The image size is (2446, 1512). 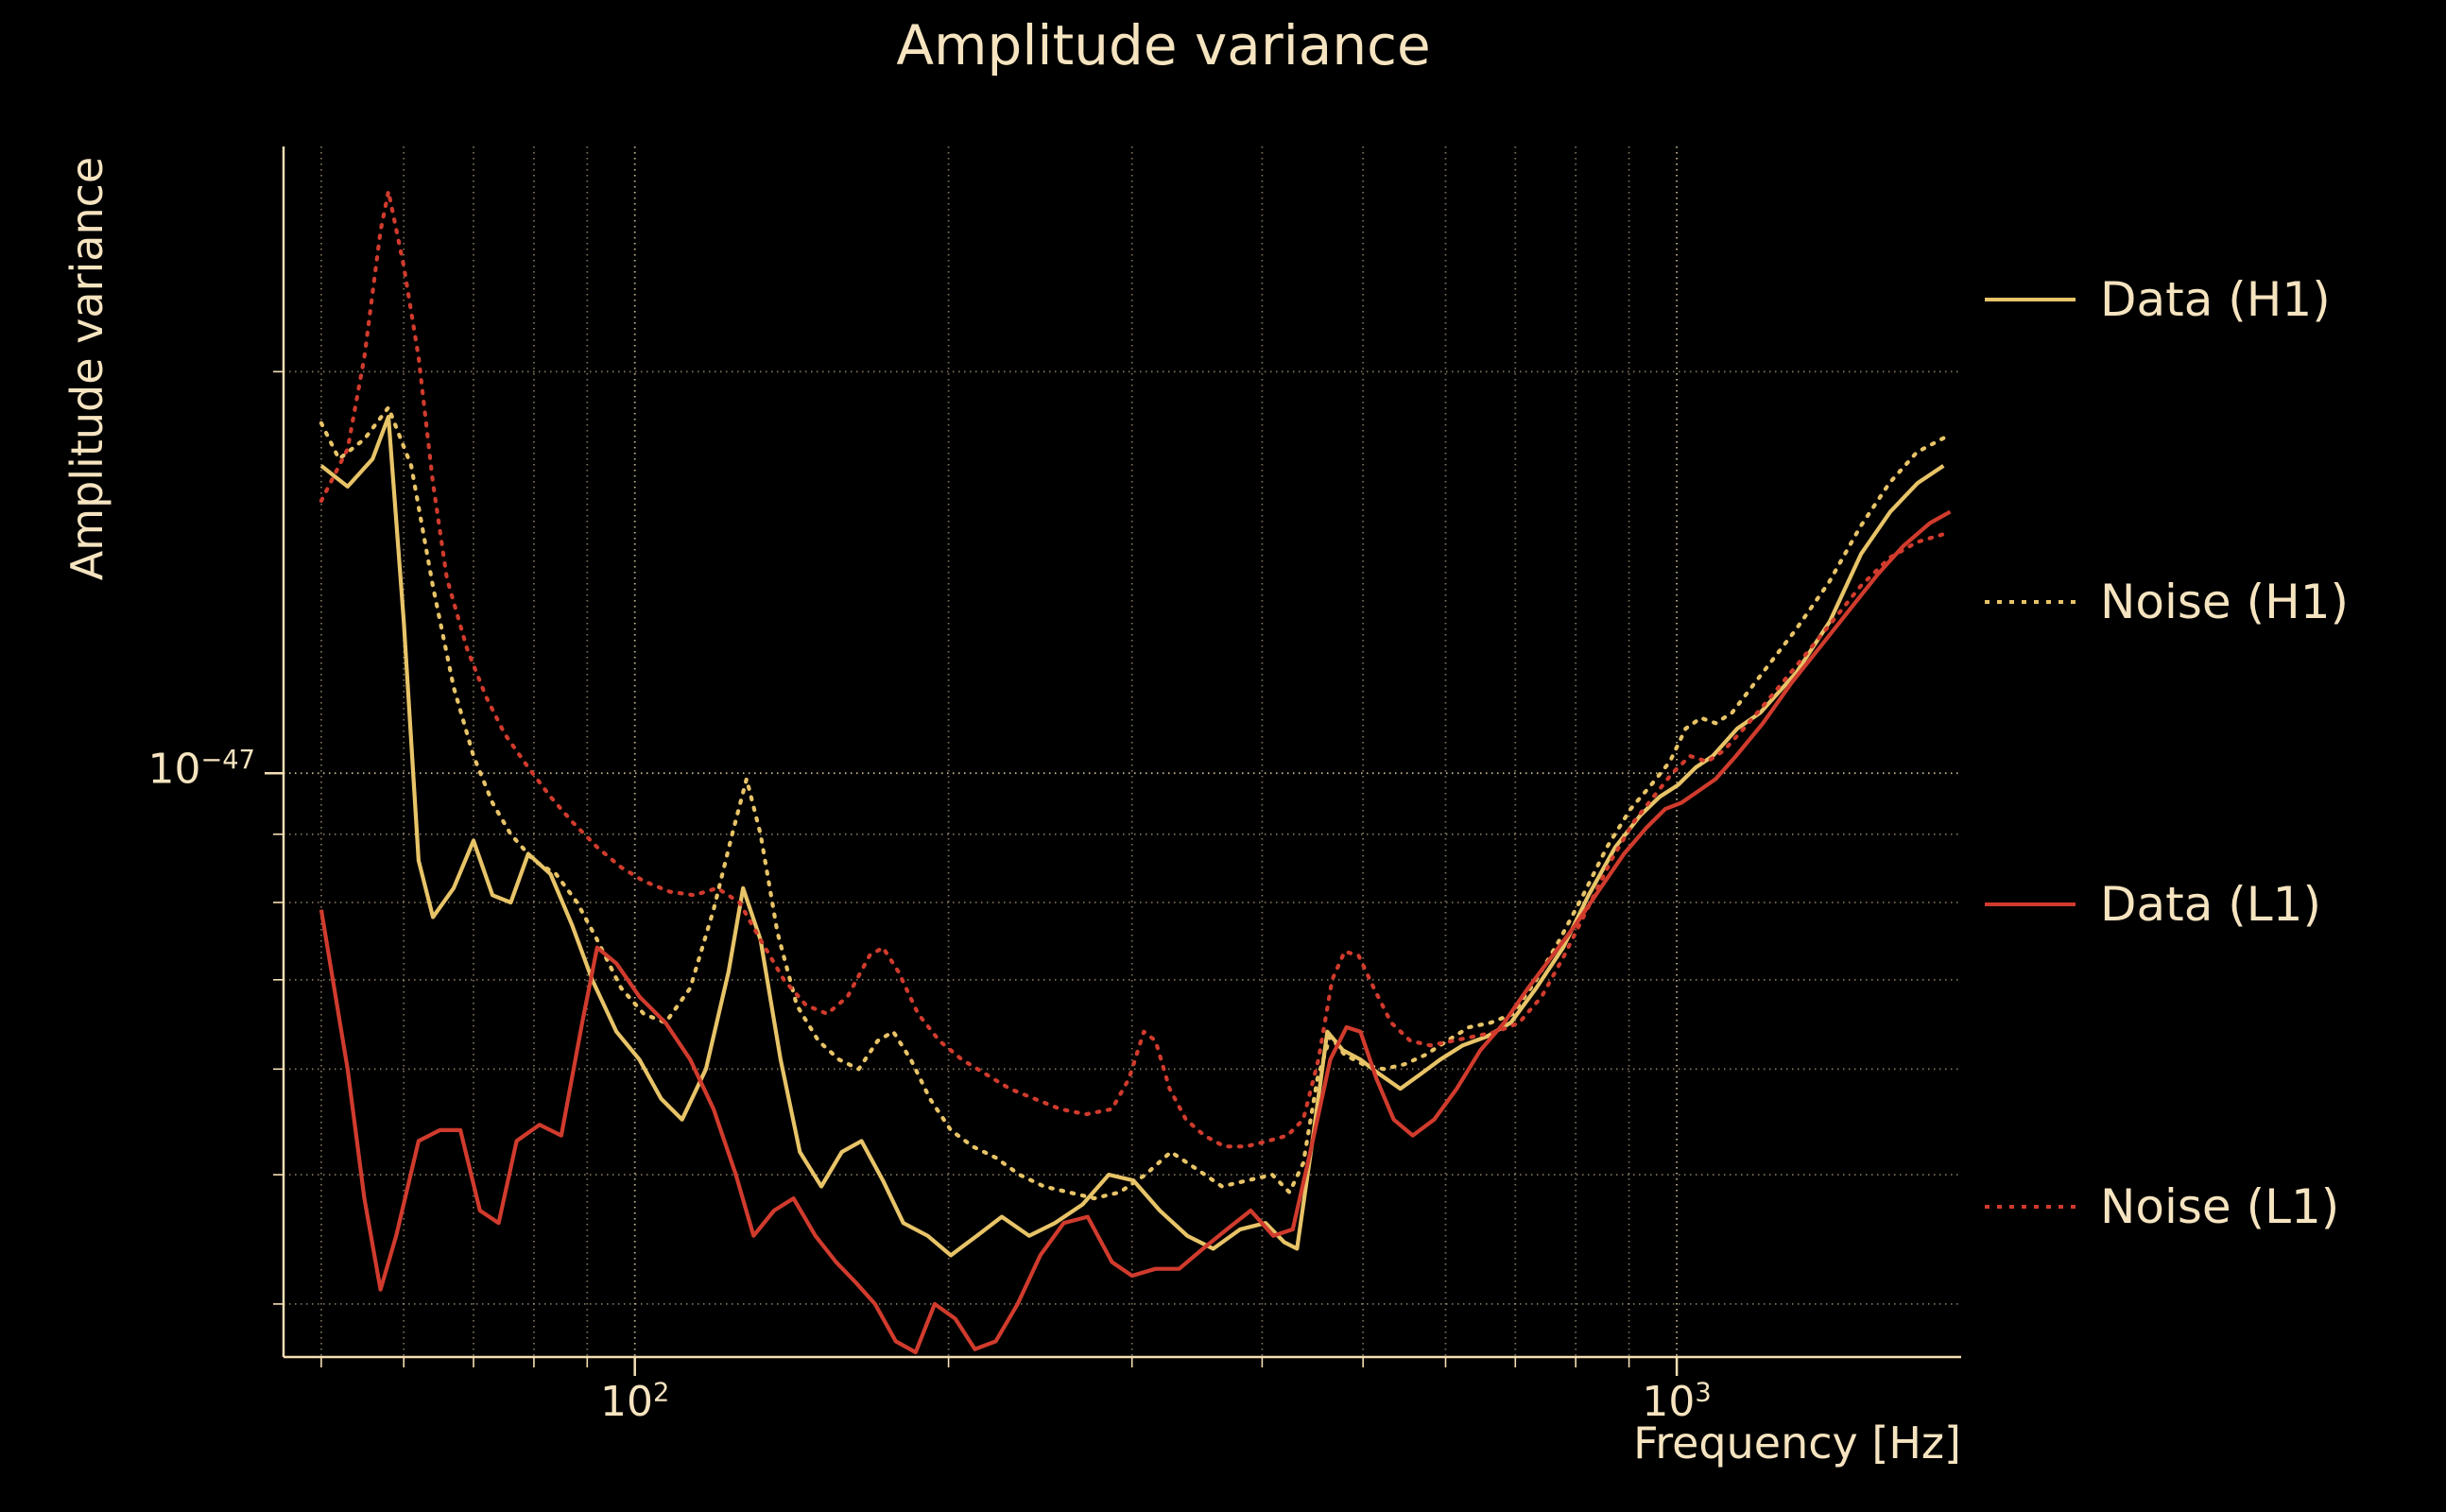 I want to click on tick-exponent: −47, so click(x=227, y=760).